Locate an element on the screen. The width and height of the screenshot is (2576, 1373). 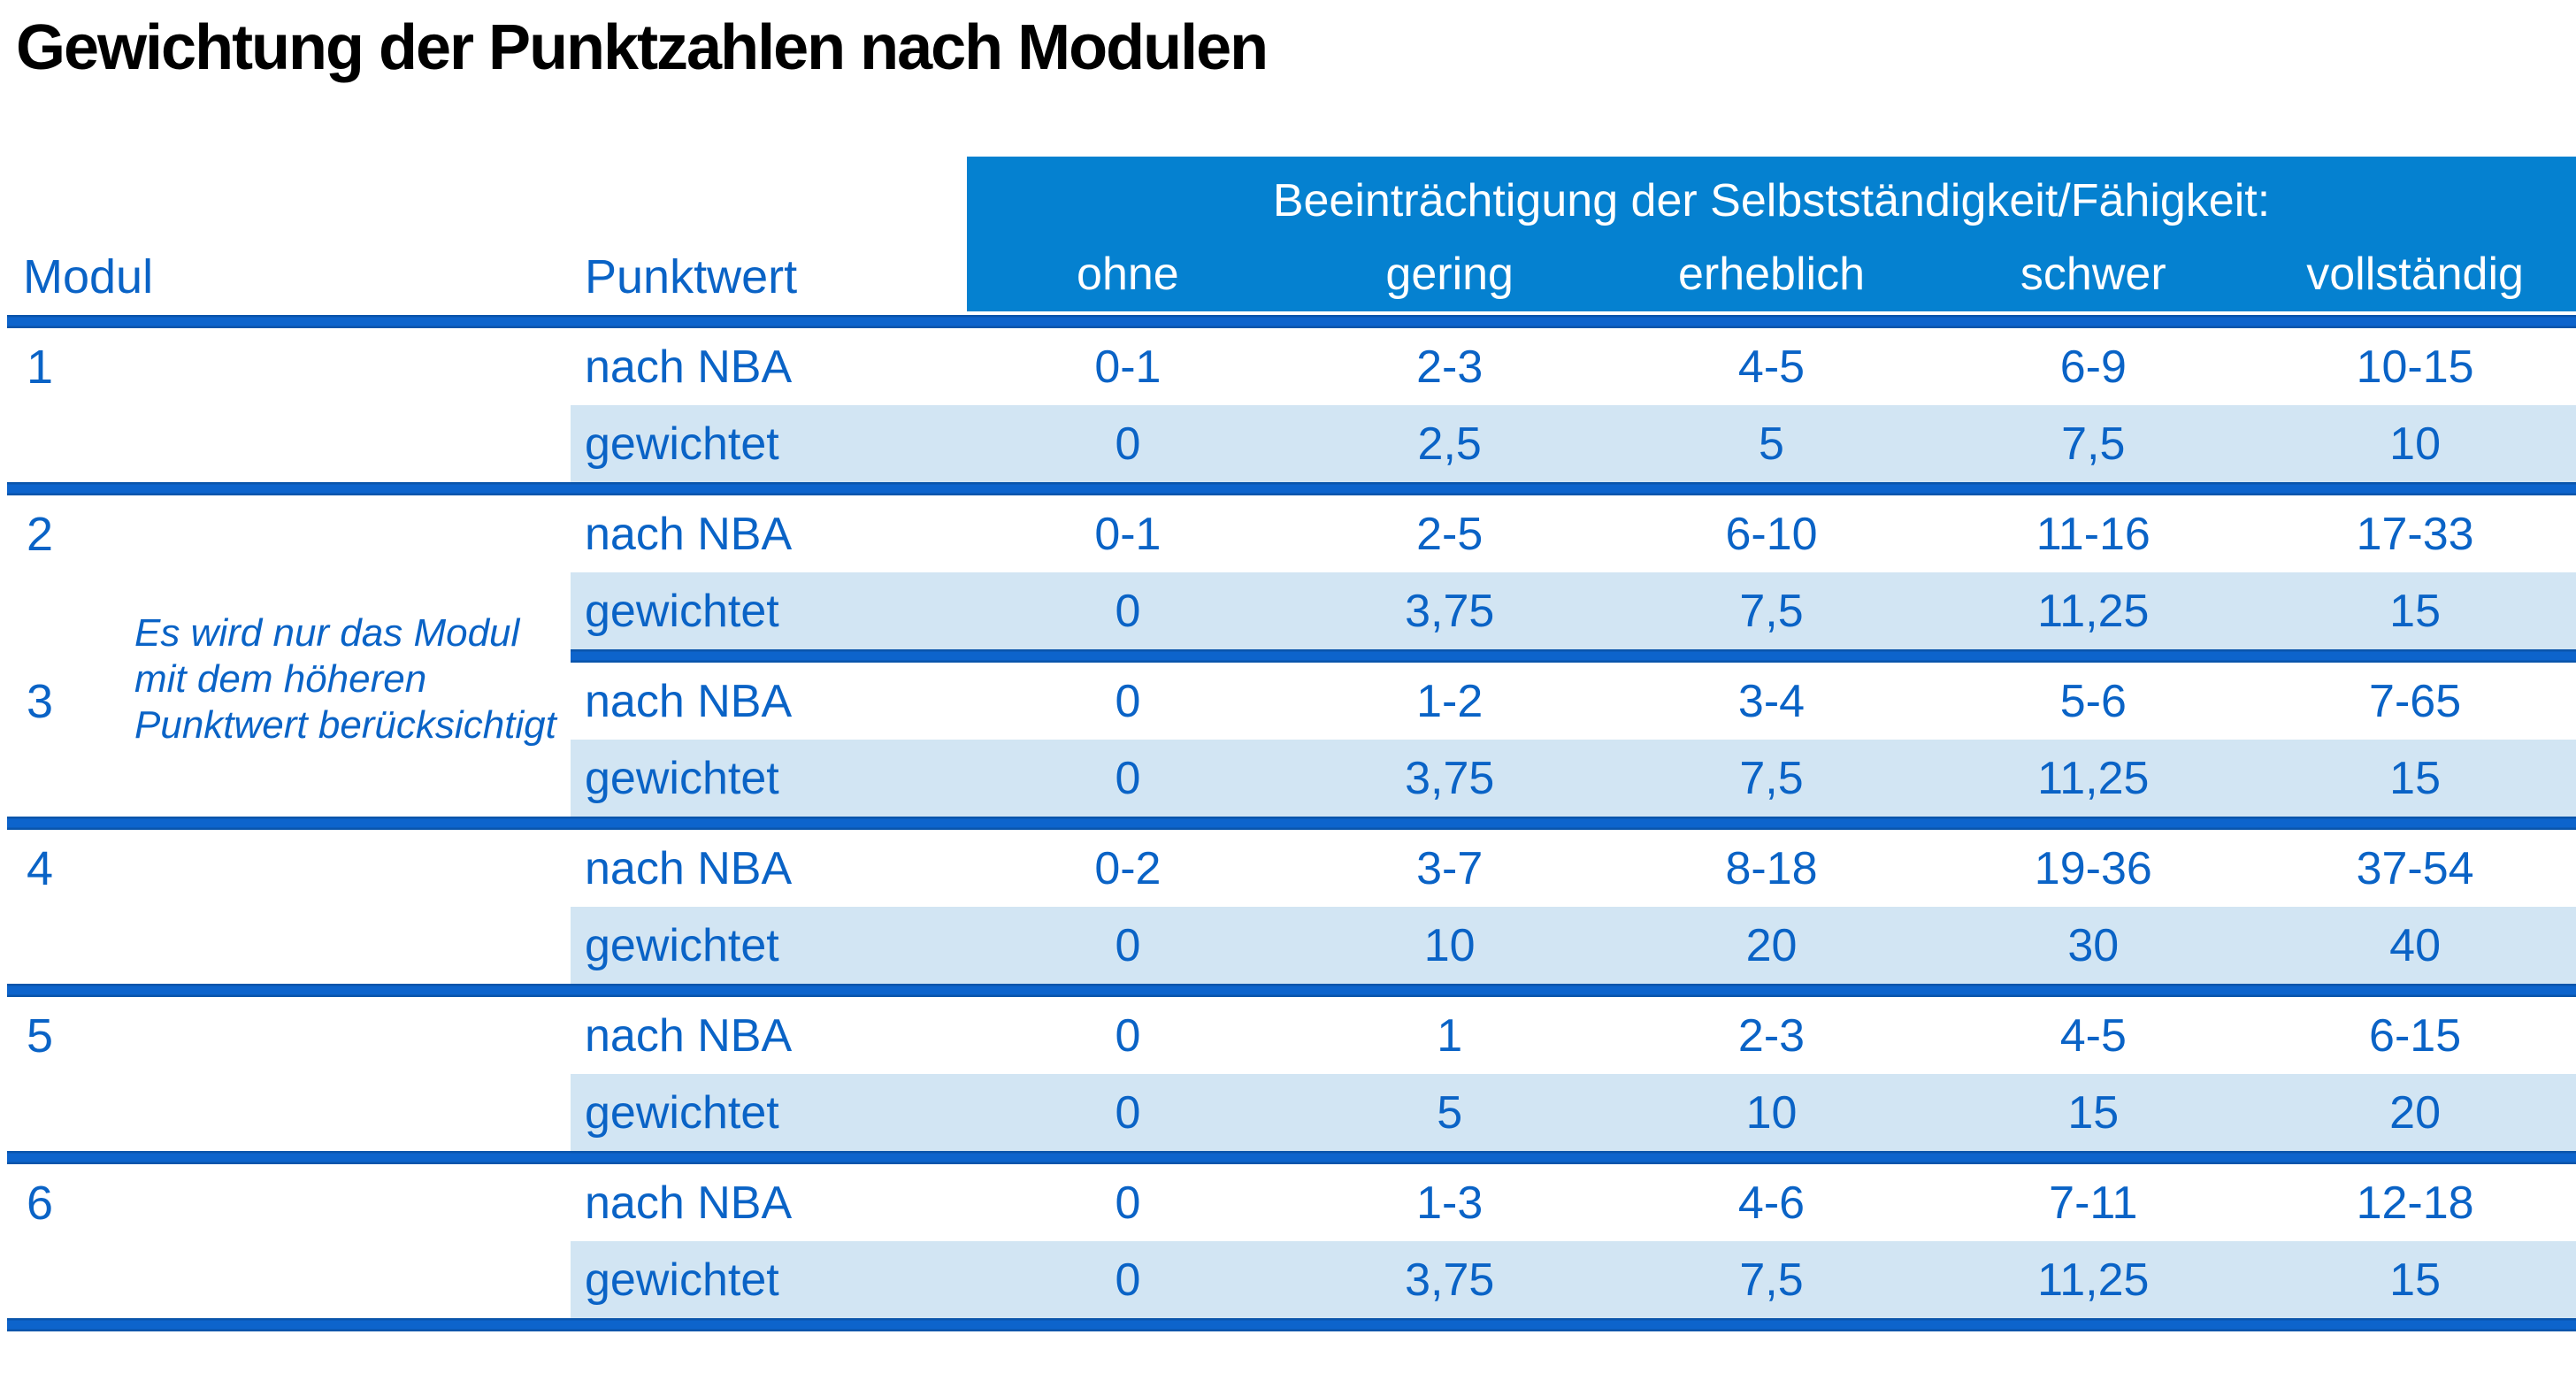
col-header-gering: gering is located at coordinates (1449, 274).